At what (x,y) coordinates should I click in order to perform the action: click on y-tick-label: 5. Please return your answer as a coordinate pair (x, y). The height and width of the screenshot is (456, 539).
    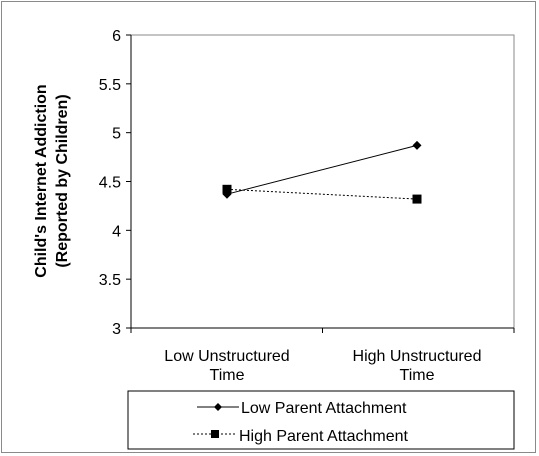
    Looking at the image, I should click on (116, 134).